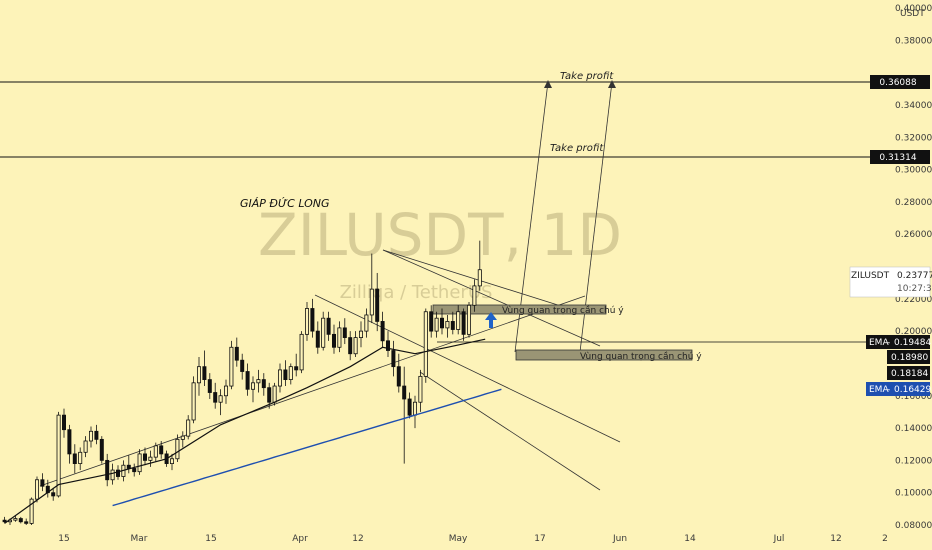  What do you see at coordinates (307, 447) in the screenshot?
I see `ema-long-line` at bounding box center [307, 447].